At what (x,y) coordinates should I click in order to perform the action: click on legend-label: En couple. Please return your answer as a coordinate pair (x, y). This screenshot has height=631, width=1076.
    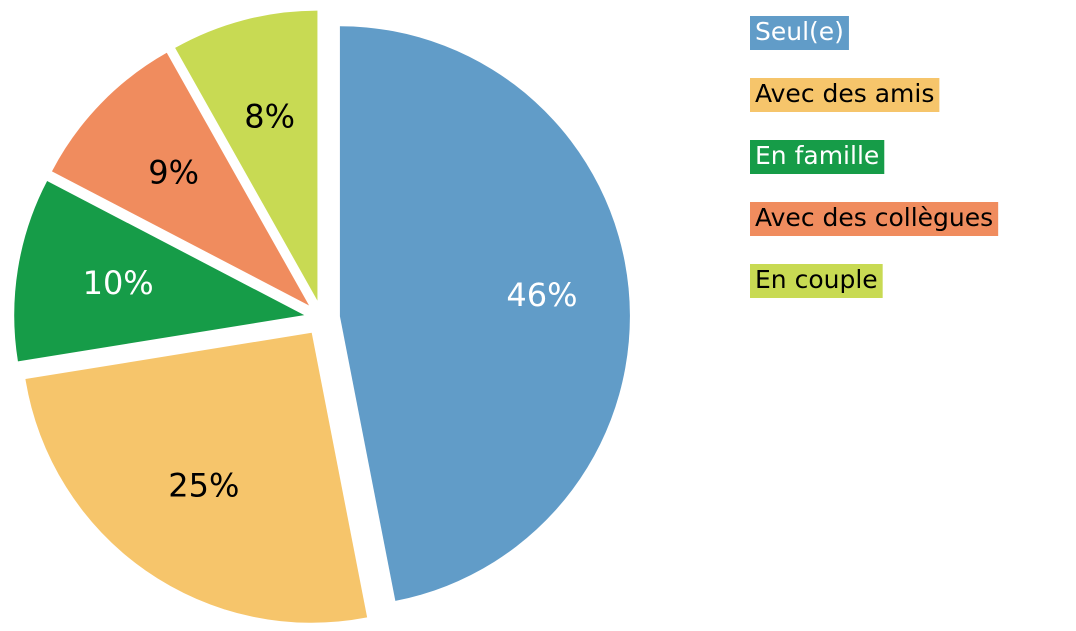
    Looking at the image, I should click on (816, 279).